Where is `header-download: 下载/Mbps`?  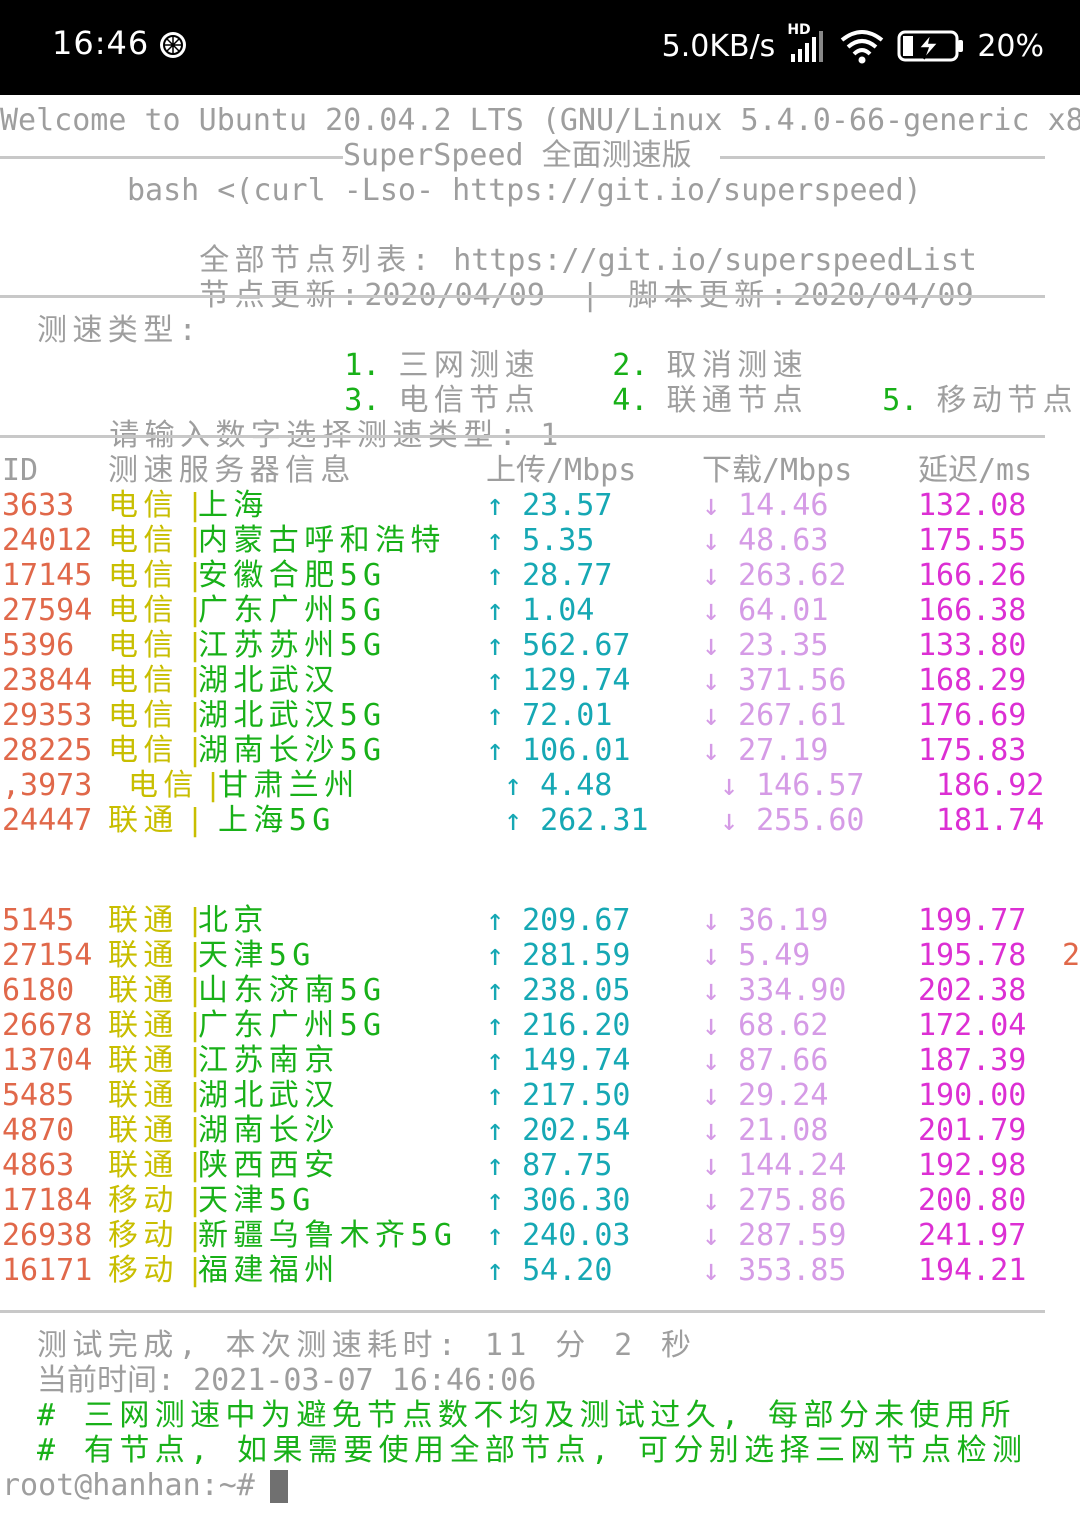
header-download: 下载/Mbps is located at coordinates (777, 470).